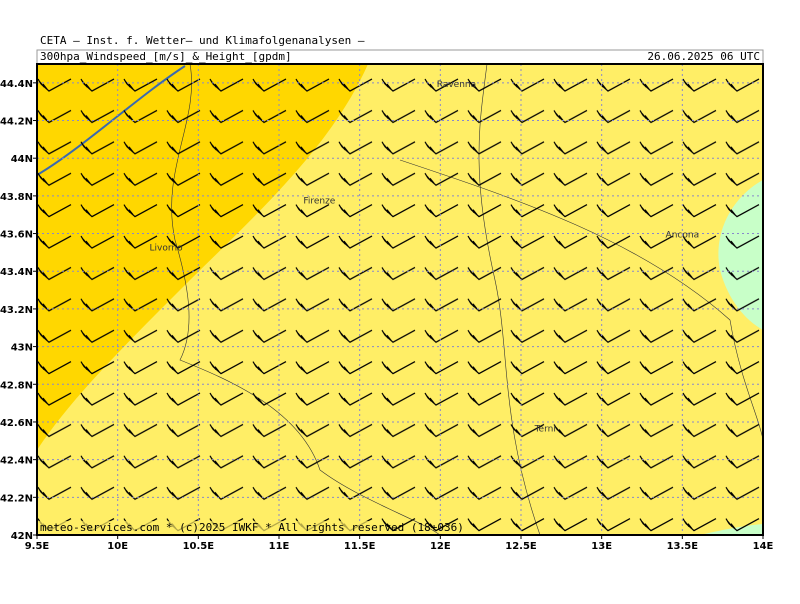 The width and height of the screenshot is (800, 604). I want to click on y-tick-label: 42N, so click(22, 536).